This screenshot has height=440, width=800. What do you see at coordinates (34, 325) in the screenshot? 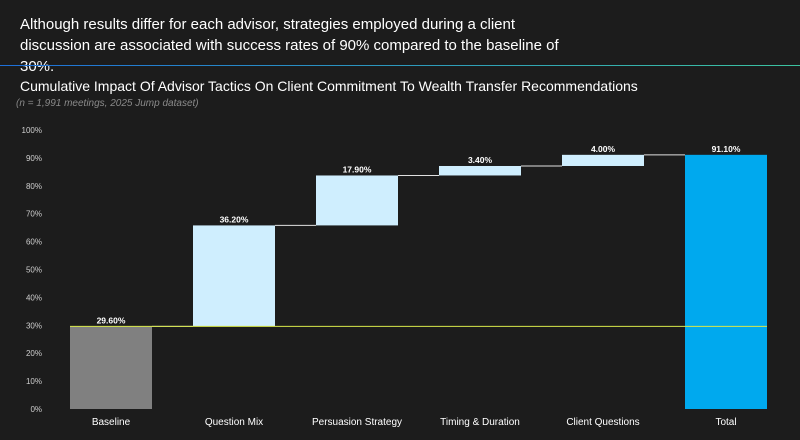
I see `y-tick-label: 30%` at bounding box center [34, 325].